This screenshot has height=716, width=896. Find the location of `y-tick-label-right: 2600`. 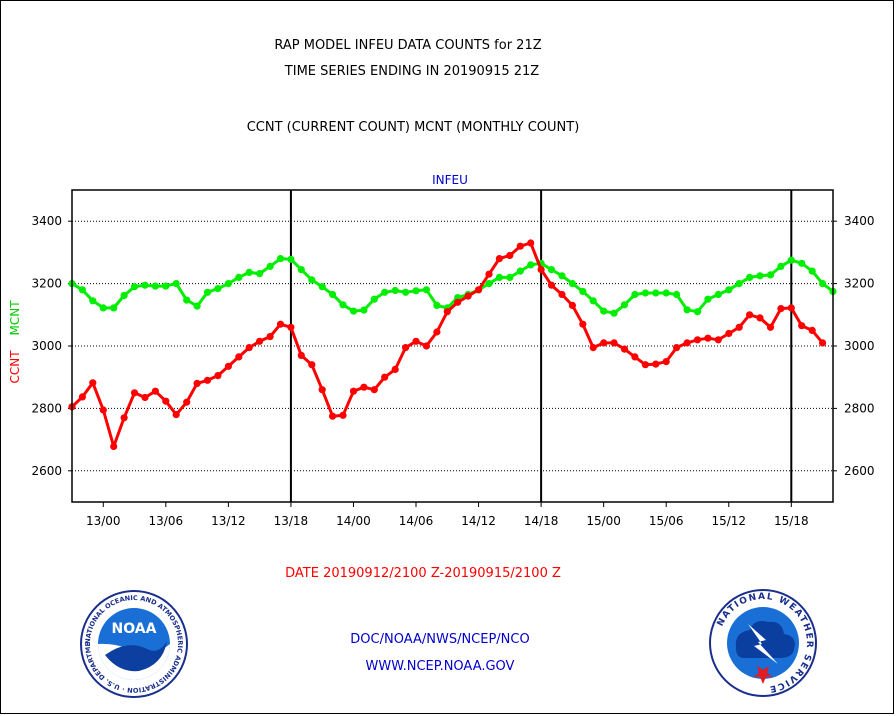

y-tick-label-right: 2600 is located at coordinates (859, 471).